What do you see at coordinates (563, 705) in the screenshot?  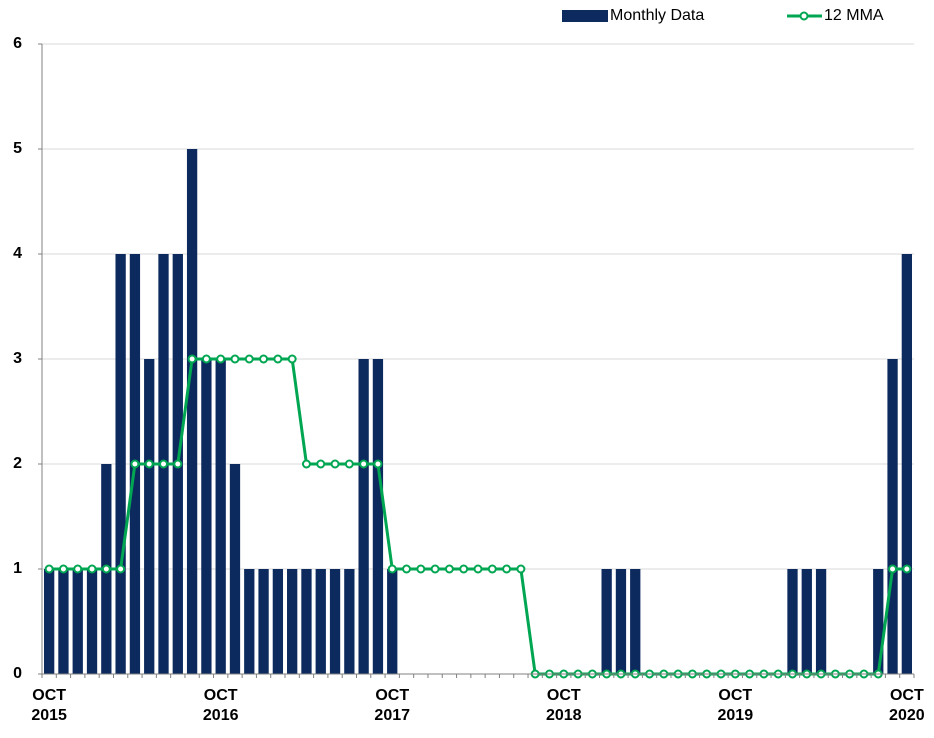 I see `x-tick-label: OCT 2018` at bounding box center [563, 705].